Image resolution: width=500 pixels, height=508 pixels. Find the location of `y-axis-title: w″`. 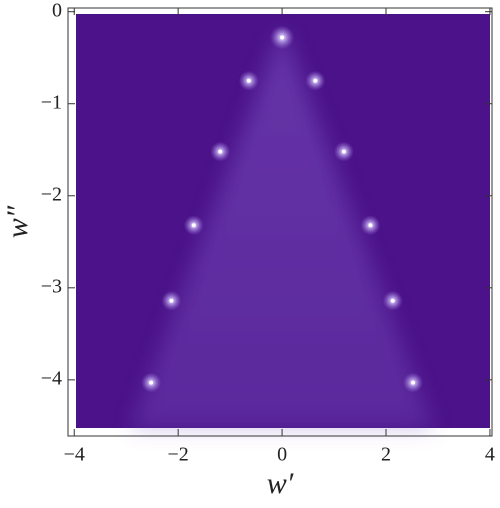

y-axis-title: w″ is located at coordinates (17, 221).